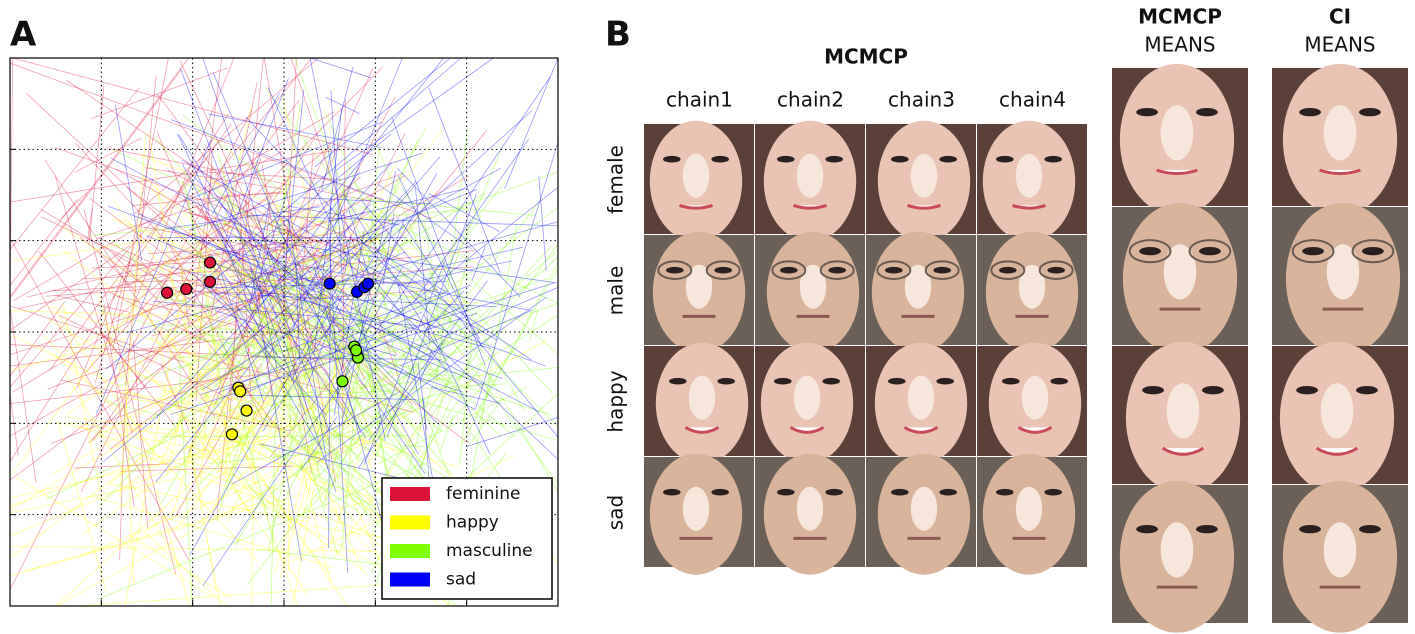 The height and width of the screenshot is (634, 1415). What do you see at coordinates (942, 270) in the screenshot?
I see `glasses` at bounding box center [942, 270].